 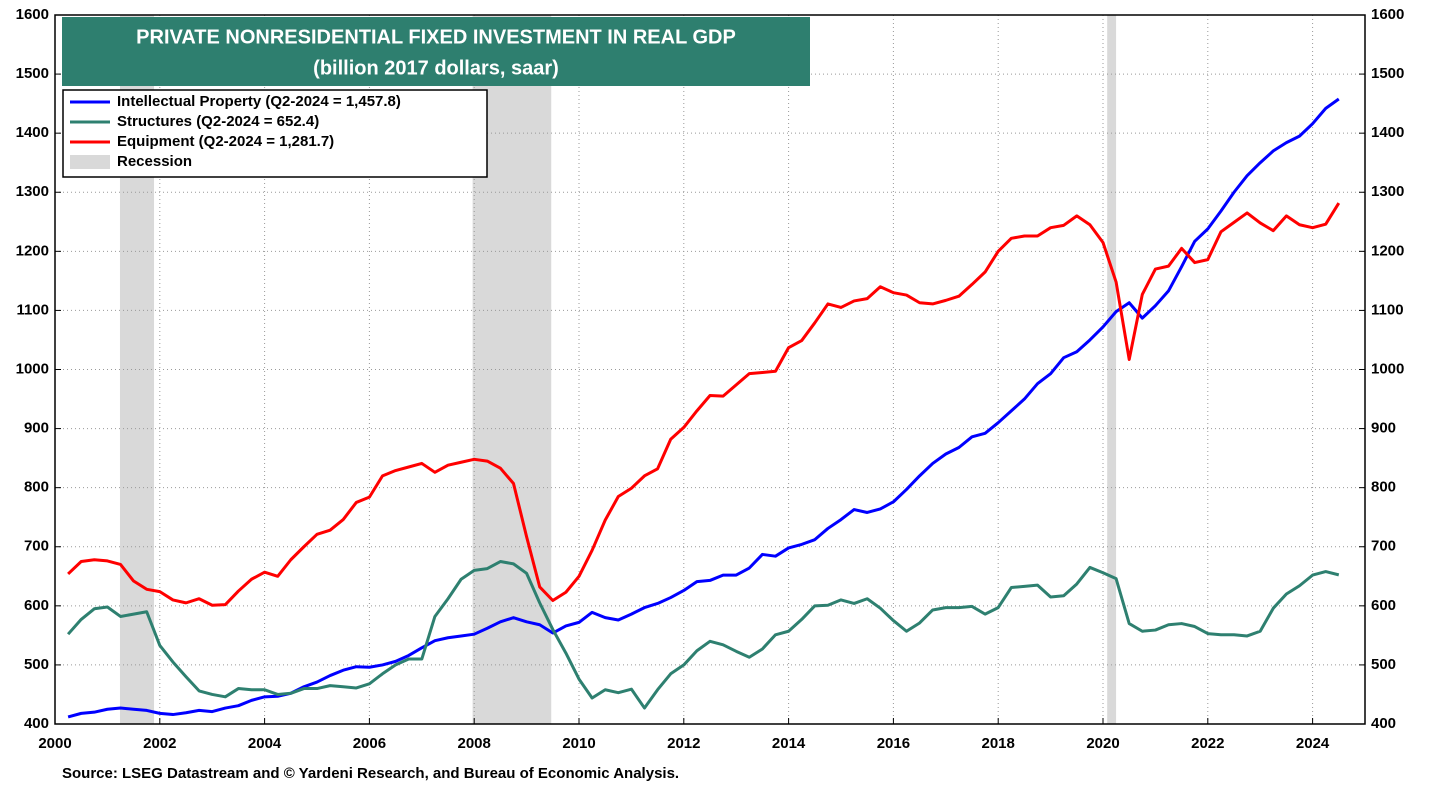 I want to click on y-tick-label: 1300, so click(x=32, y=191).